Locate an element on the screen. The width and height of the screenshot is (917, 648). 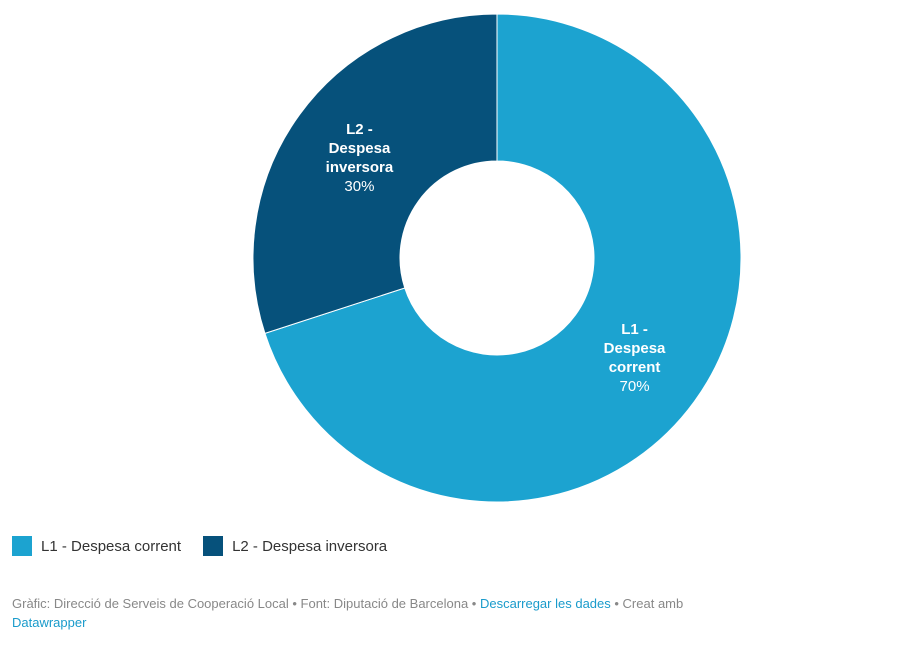
slice-label-1: L1 - Despesa corrent 70% is located at coordinates (635, 358).